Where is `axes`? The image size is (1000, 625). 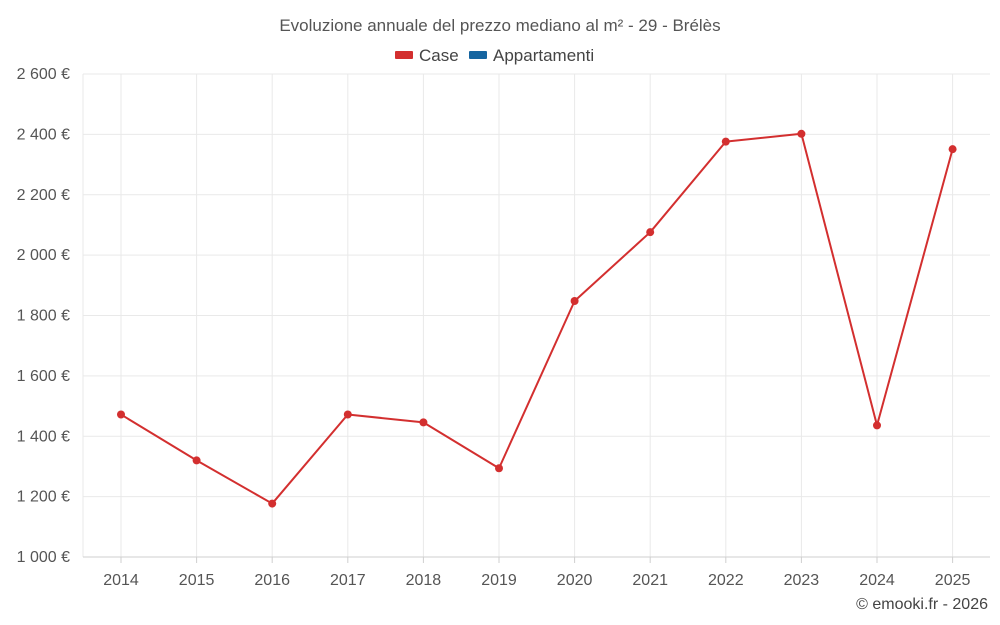 axes is located at coordinates (536, 559).